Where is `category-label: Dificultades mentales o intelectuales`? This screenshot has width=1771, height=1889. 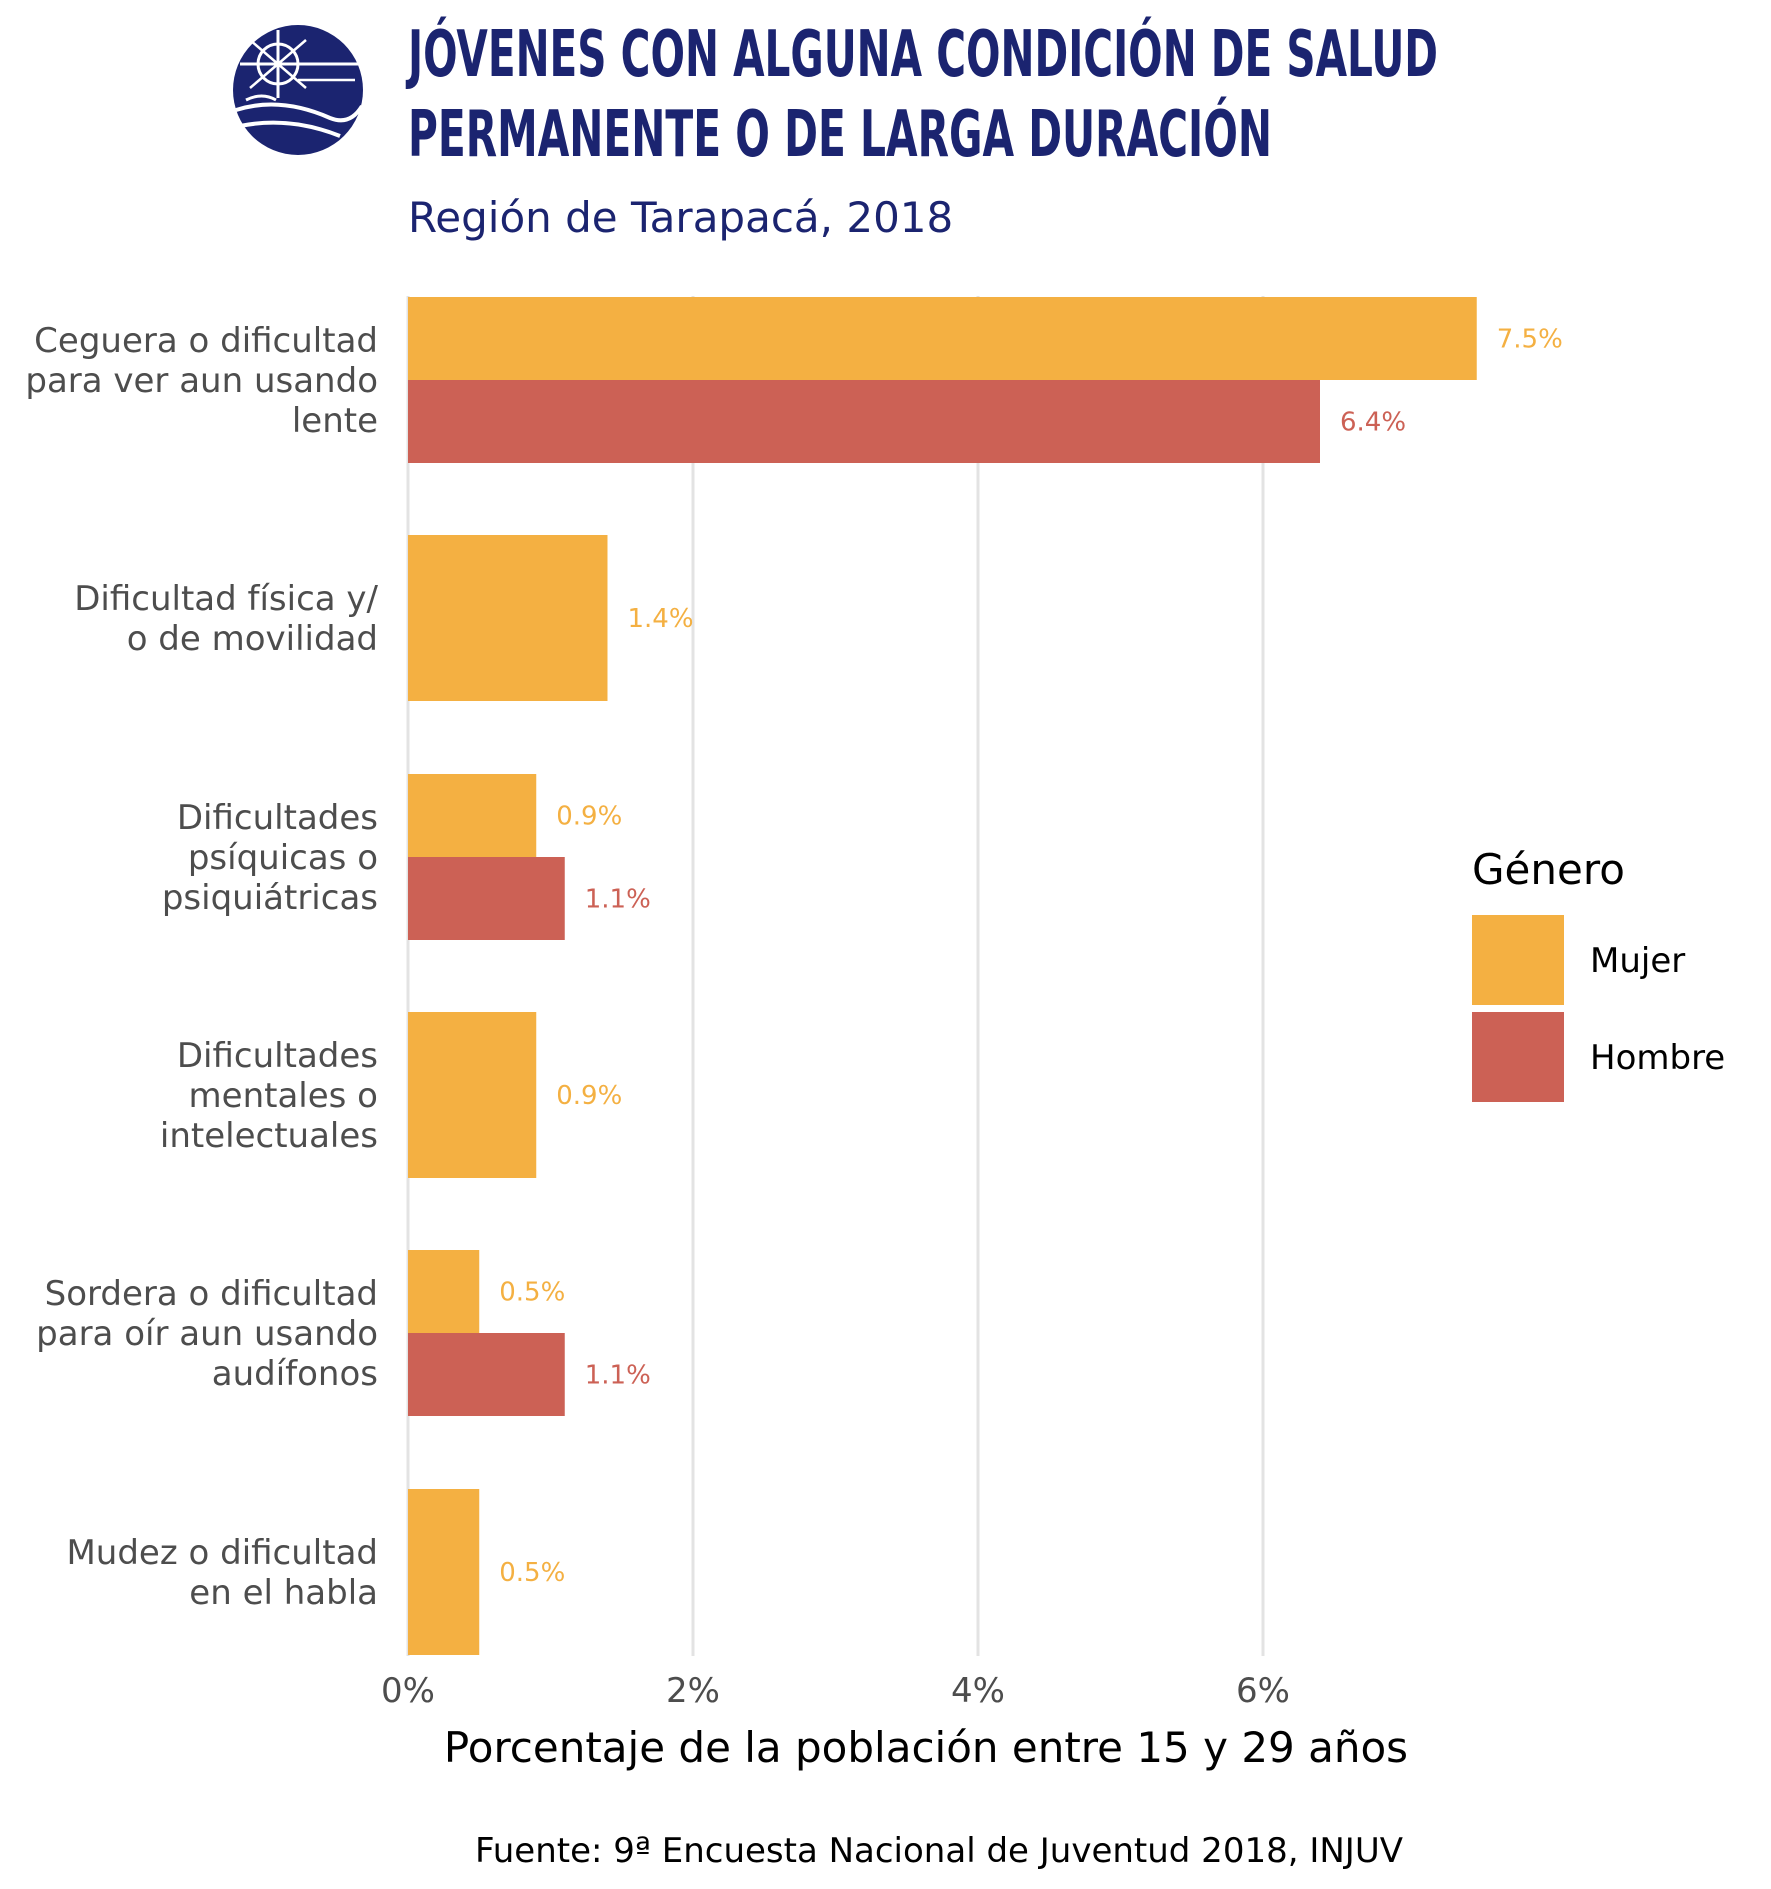 category-label: Dificultades mentales o intelectuales is located at coordinates (269, 1096).